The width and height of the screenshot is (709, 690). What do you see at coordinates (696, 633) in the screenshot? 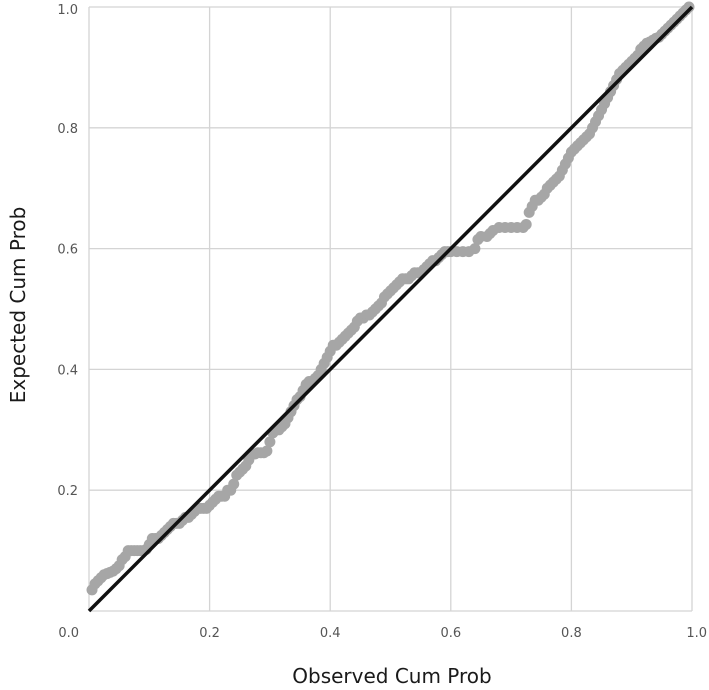
I see `x-tick-label: 1.0` at bounding box center [696, 633].